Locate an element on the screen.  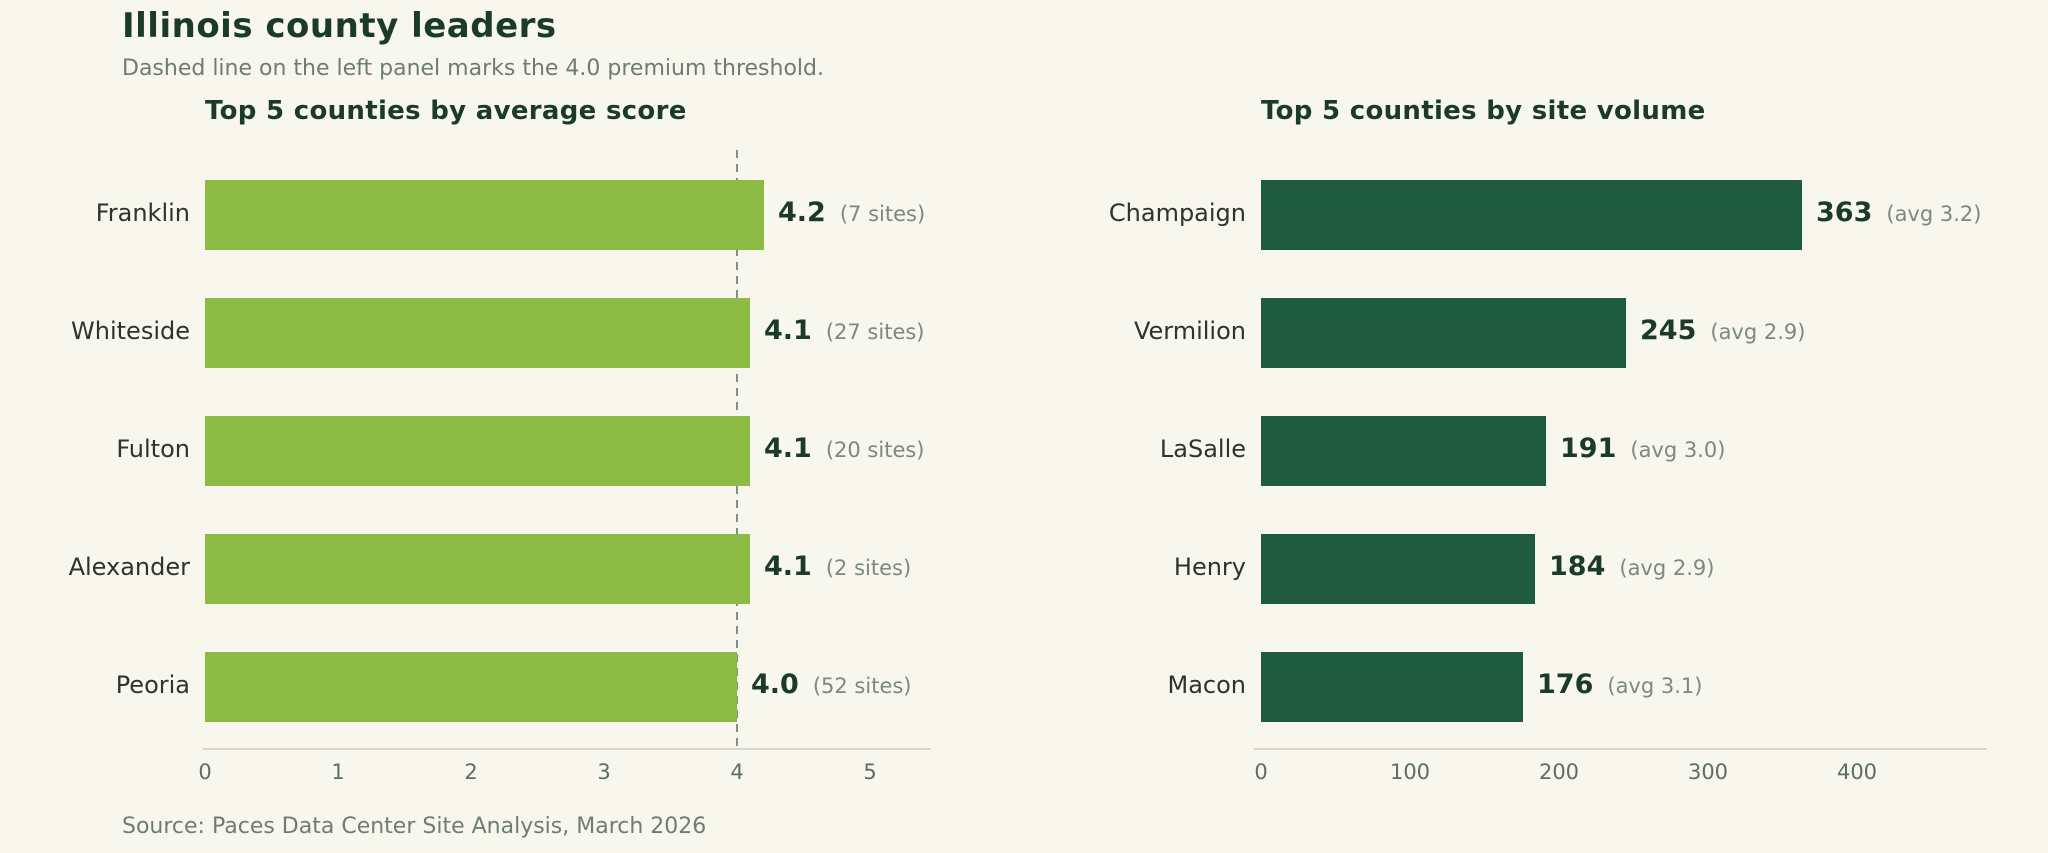
annotation-label: (27 sites) is located at coordinates (875, 332).